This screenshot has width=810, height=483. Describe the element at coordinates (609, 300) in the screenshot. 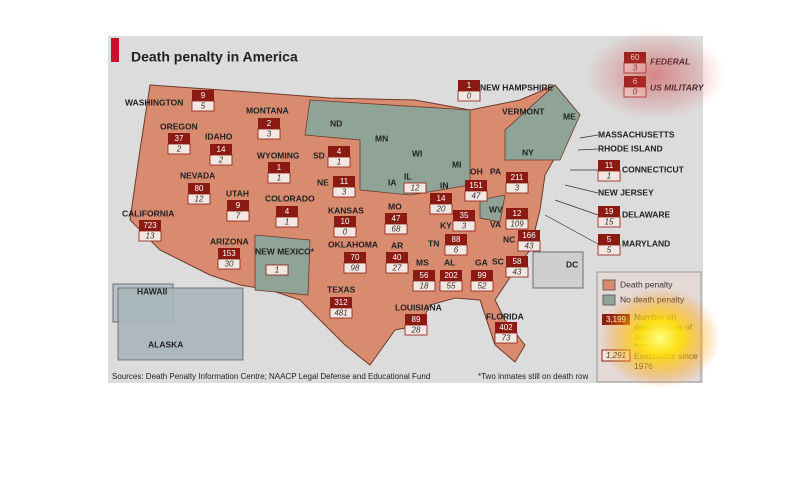

I see `legend-swatch` at that location.